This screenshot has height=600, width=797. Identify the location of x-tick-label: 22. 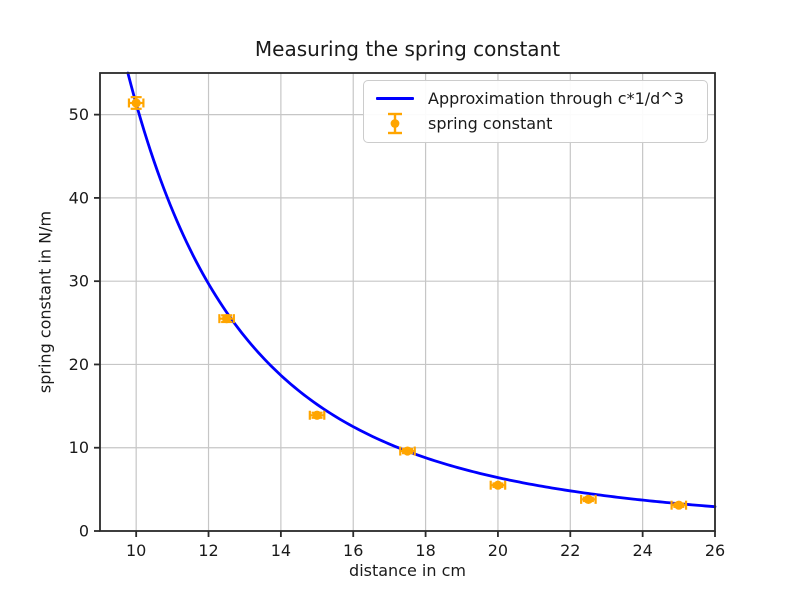
(570, 550).